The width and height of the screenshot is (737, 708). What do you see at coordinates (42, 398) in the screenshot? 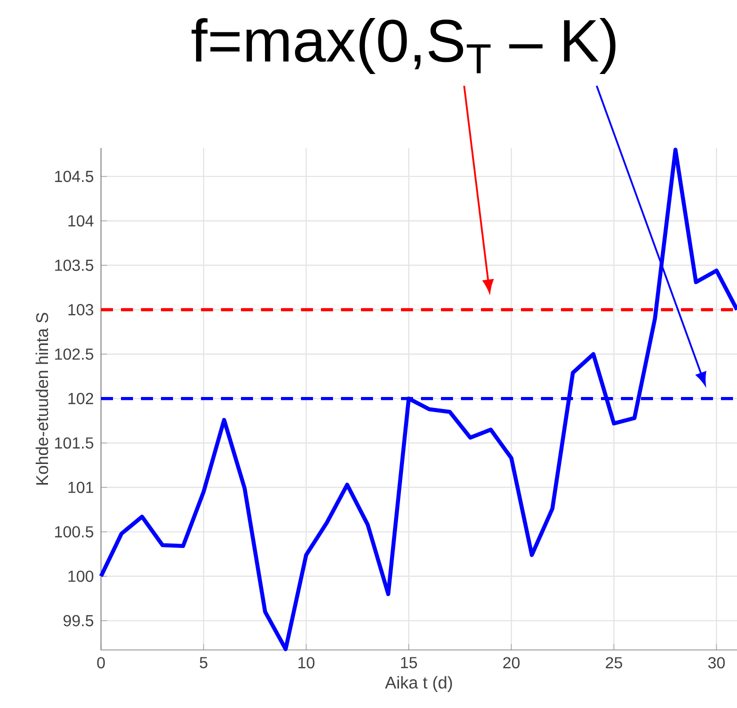
I see `y-axis-title: Kohde-etuuden hinta S` at bounding box center [42, 398].